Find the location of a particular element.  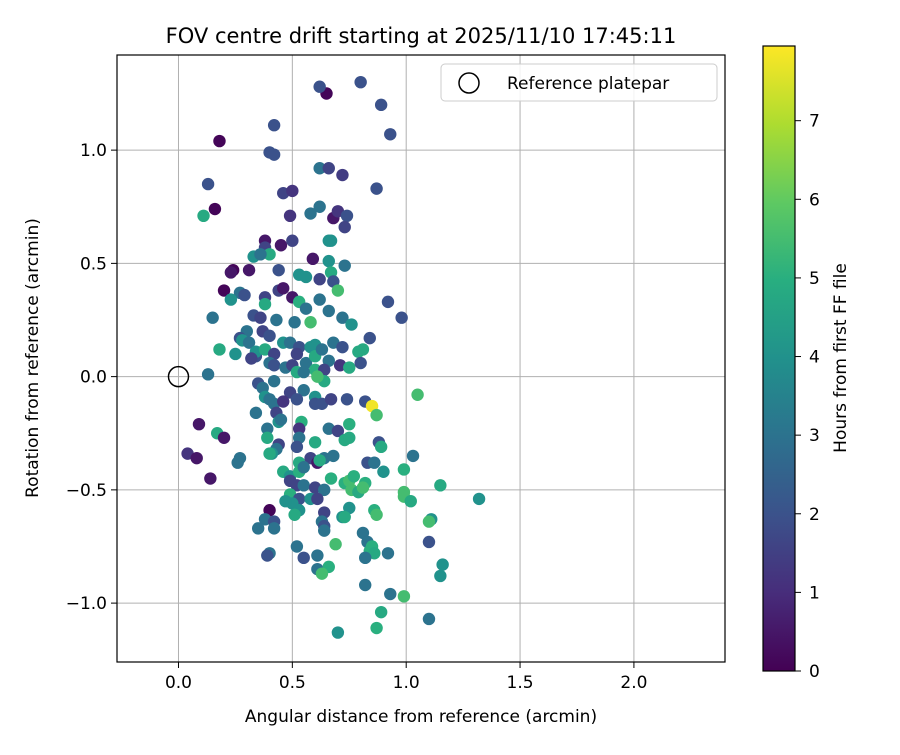

y-tick-label: −1.0 is located at coordinates (86, 604).